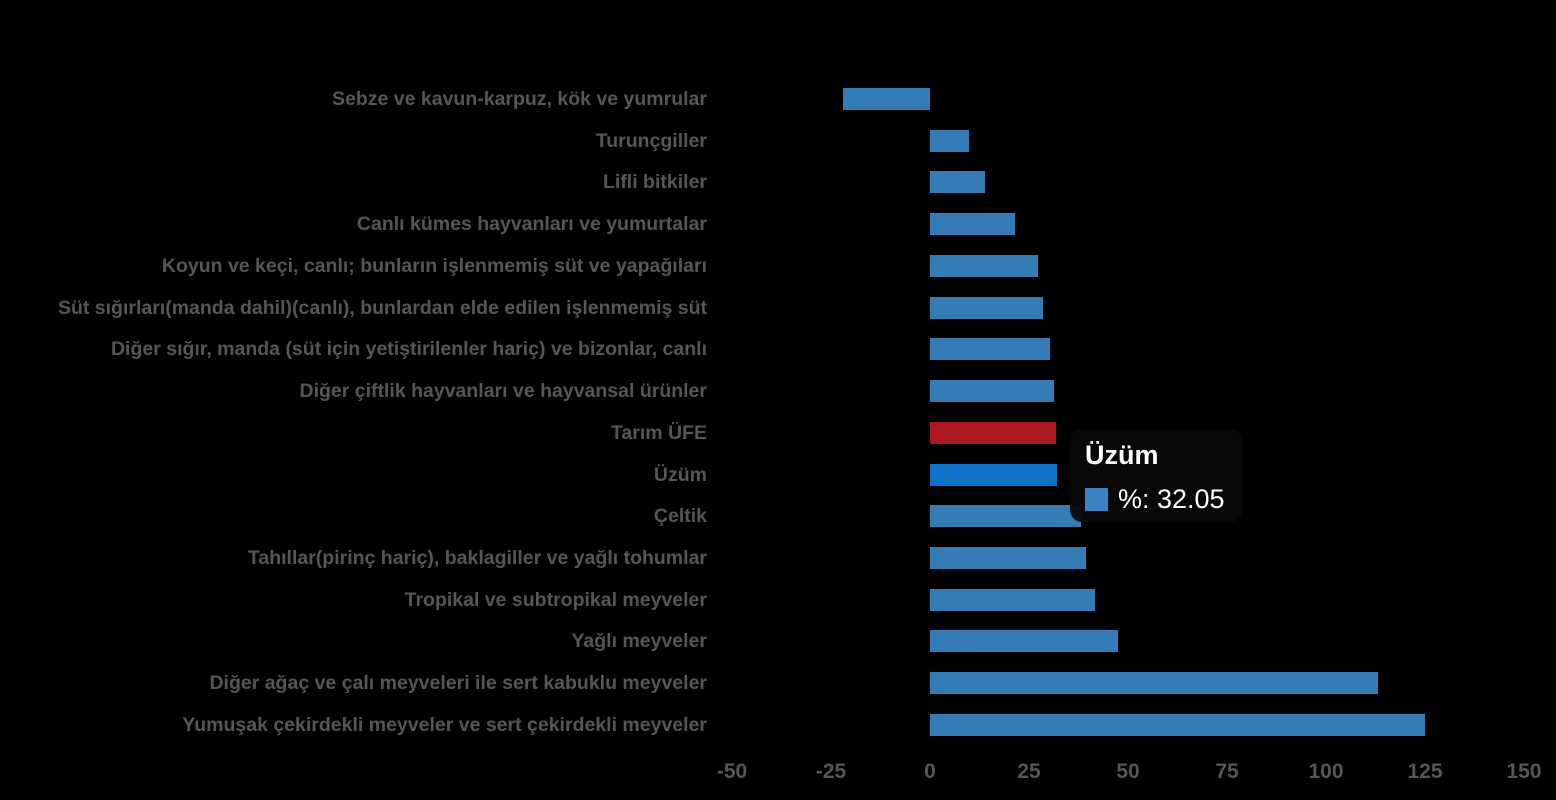 Image resolution: width=1556 pixels, height=800 pixels. What do you see at coordinates (1128, 771) in the screenshot?
I see `x-tick-label: 50` at bounding box center [1128, 771].